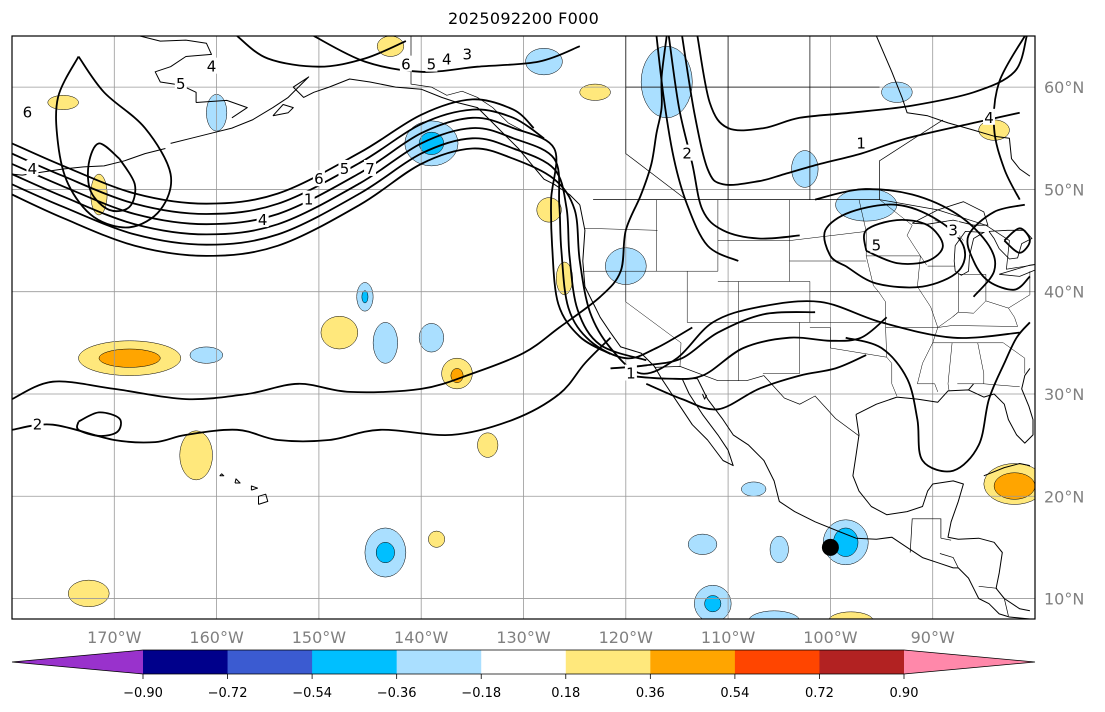 This screenshot has height=712, width=1105. I want to click on lat-tick-label: 50°N, so click(1064, 189).